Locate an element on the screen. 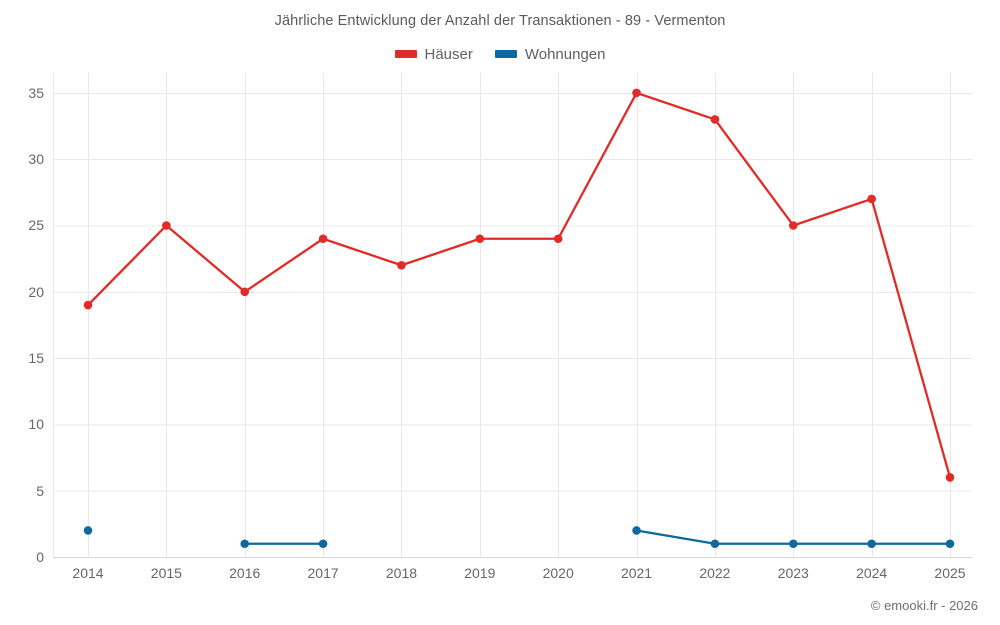 This screenshot has width=1000, height=625. y-axis-tick-labels: 0 5 10 15 20 25 30 35 is located at coordinates (22, 319).